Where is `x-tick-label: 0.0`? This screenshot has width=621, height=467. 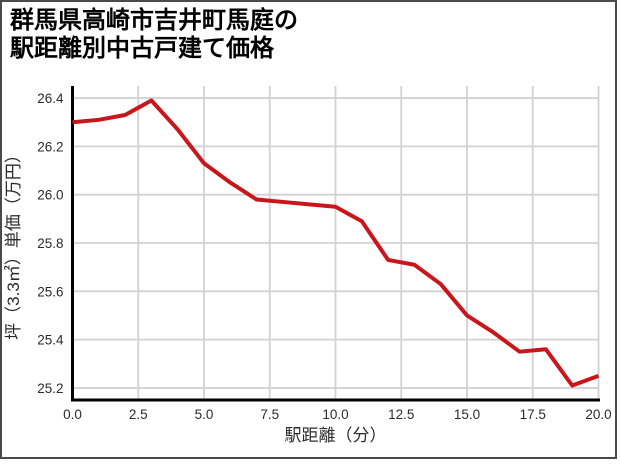 x-tick-label: 0.0 is located at coordinates (72, 414).